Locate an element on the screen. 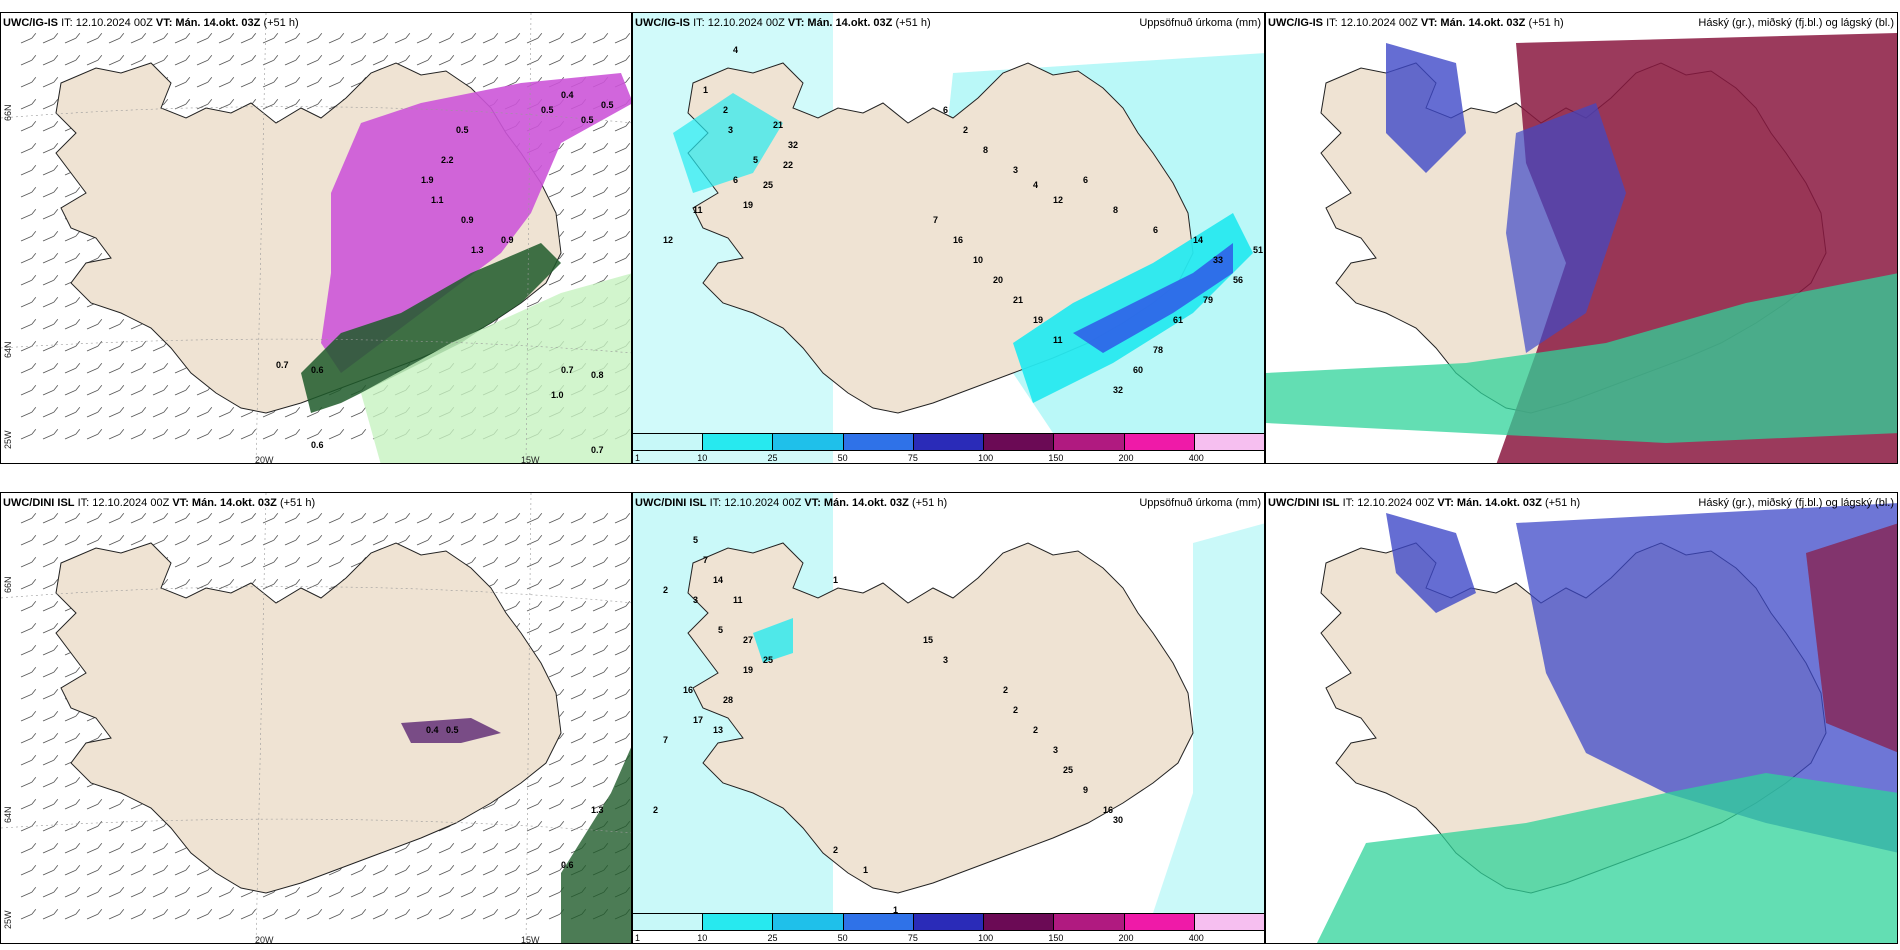  map-value-label: 1.9 is located at coordinates (427, 180).